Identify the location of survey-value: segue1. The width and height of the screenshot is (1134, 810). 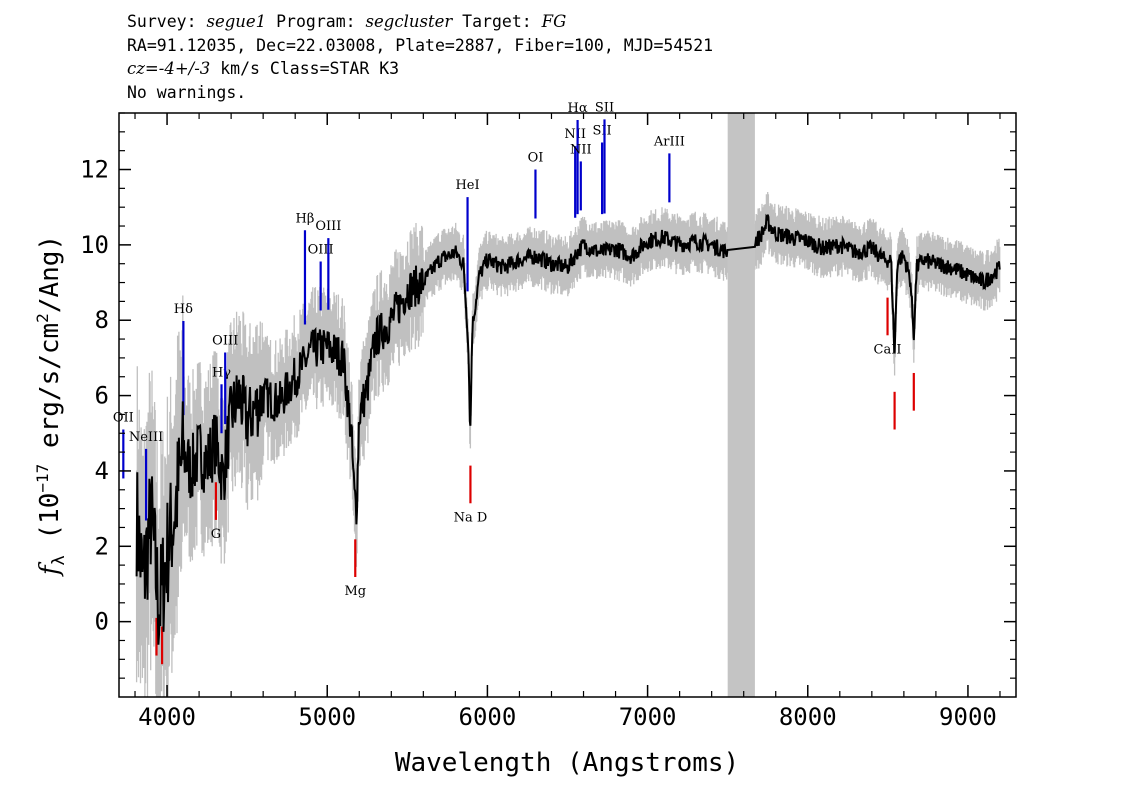
(236, 21).